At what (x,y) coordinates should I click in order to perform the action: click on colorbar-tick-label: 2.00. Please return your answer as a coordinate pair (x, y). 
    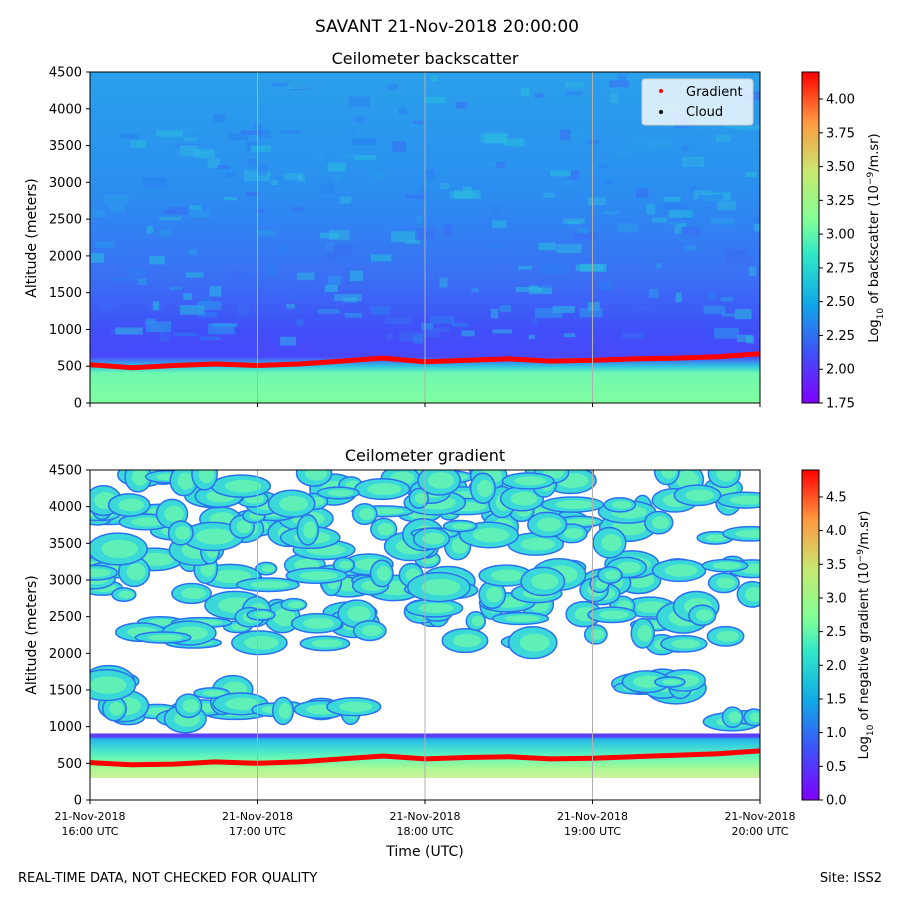
    Looking at the image, I should click on (840, 370).